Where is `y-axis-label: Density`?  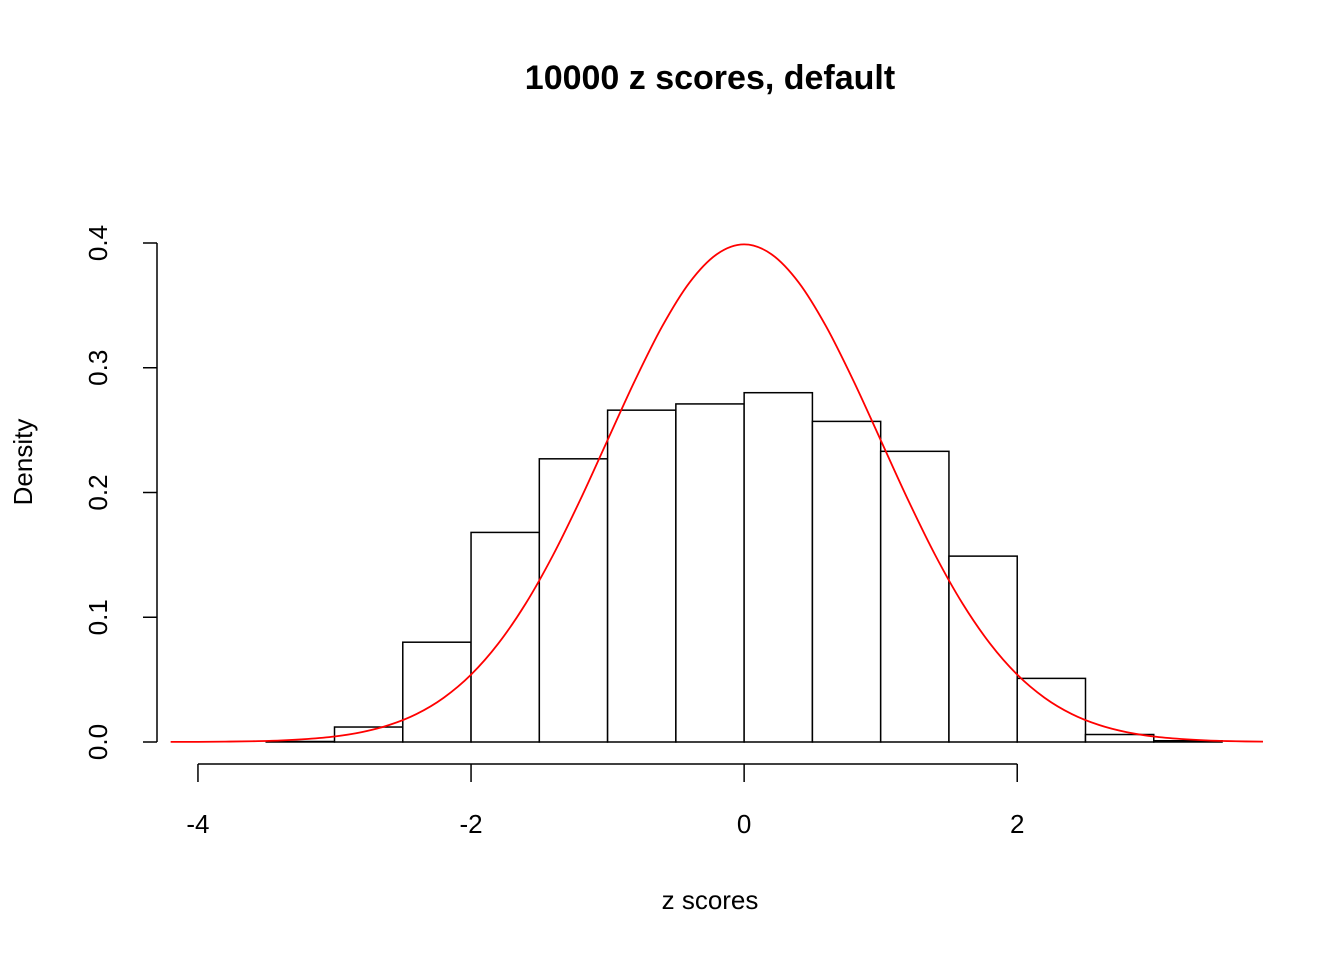 y-axis-label: Density is located at coordinates (23, 462).